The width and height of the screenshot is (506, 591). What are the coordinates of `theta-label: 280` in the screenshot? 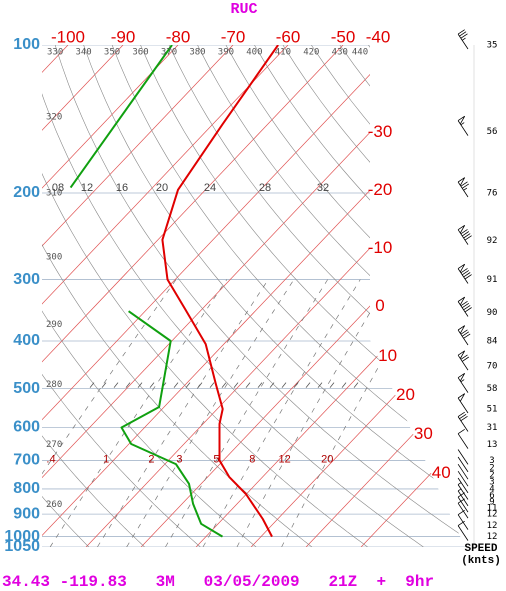 It's located at (54, 385).